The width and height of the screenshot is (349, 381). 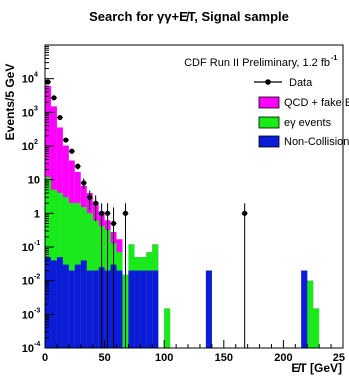 What do you see at coordinates (37, 243) in the screenshot?
I see `y-tick-label-exponent: -1` at bounding box center [37, 243].